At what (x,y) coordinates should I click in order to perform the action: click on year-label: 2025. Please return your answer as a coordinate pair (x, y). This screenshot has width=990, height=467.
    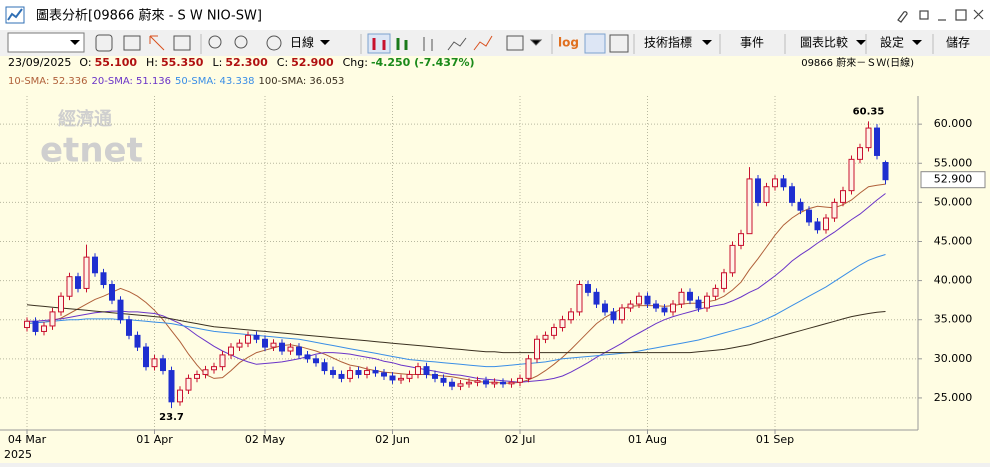
    Looking at the image, I should click on (18, 454).